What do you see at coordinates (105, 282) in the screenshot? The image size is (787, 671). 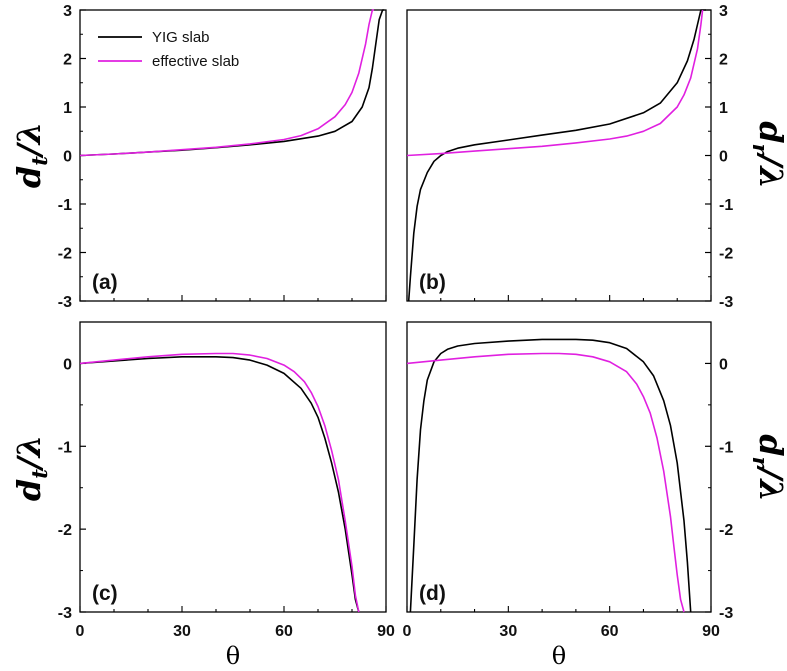 I see `panel-tag: (a)` at bounding box center [105, 282].